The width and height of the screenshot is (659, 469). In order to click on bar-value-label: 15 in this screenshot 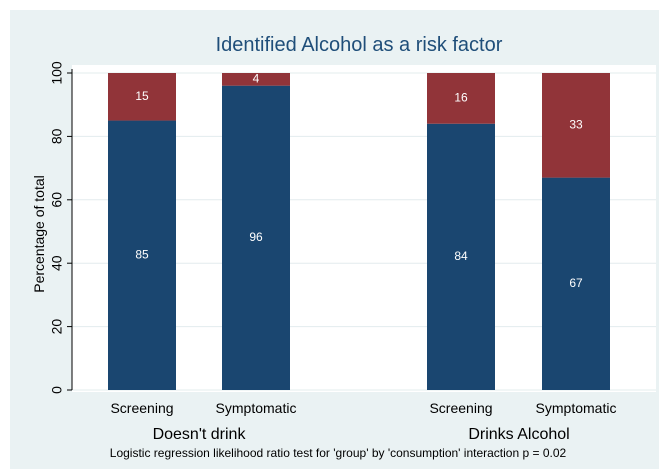, I will do `click(142, 96)`.